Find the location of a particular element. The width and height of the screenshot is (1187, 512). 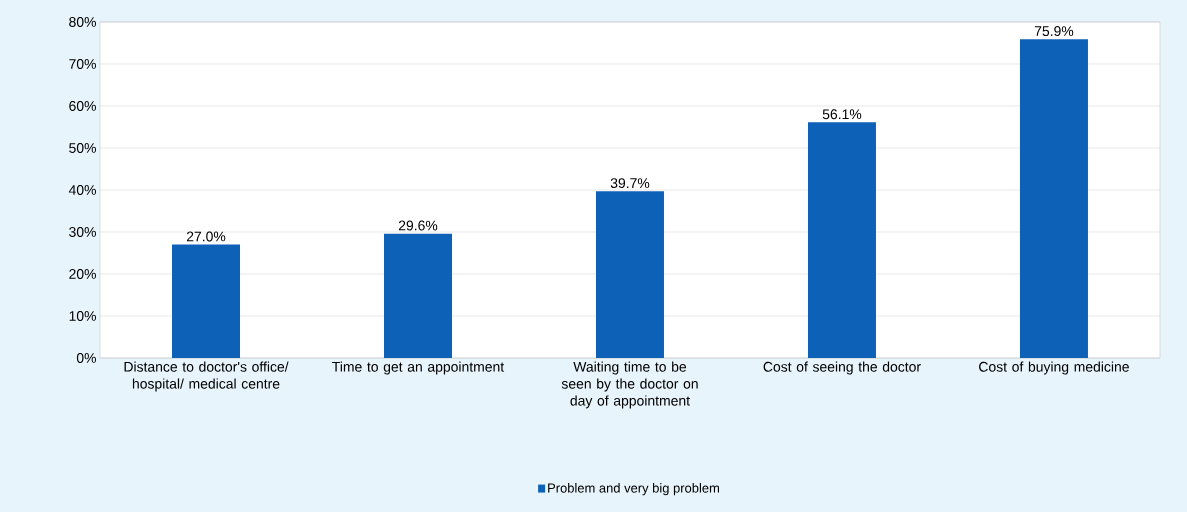

y-tick-label: 0% is located at coordinates (86, 358).